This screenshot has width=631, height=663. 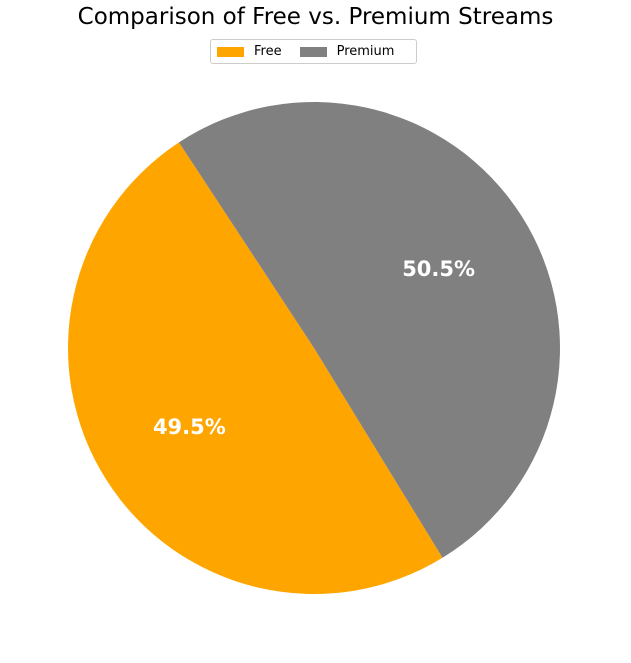 What do you see at coordinates (365, 51) in the screenshot?
I see `legend-label-premium: Premium` at bounding box center [365, 51].